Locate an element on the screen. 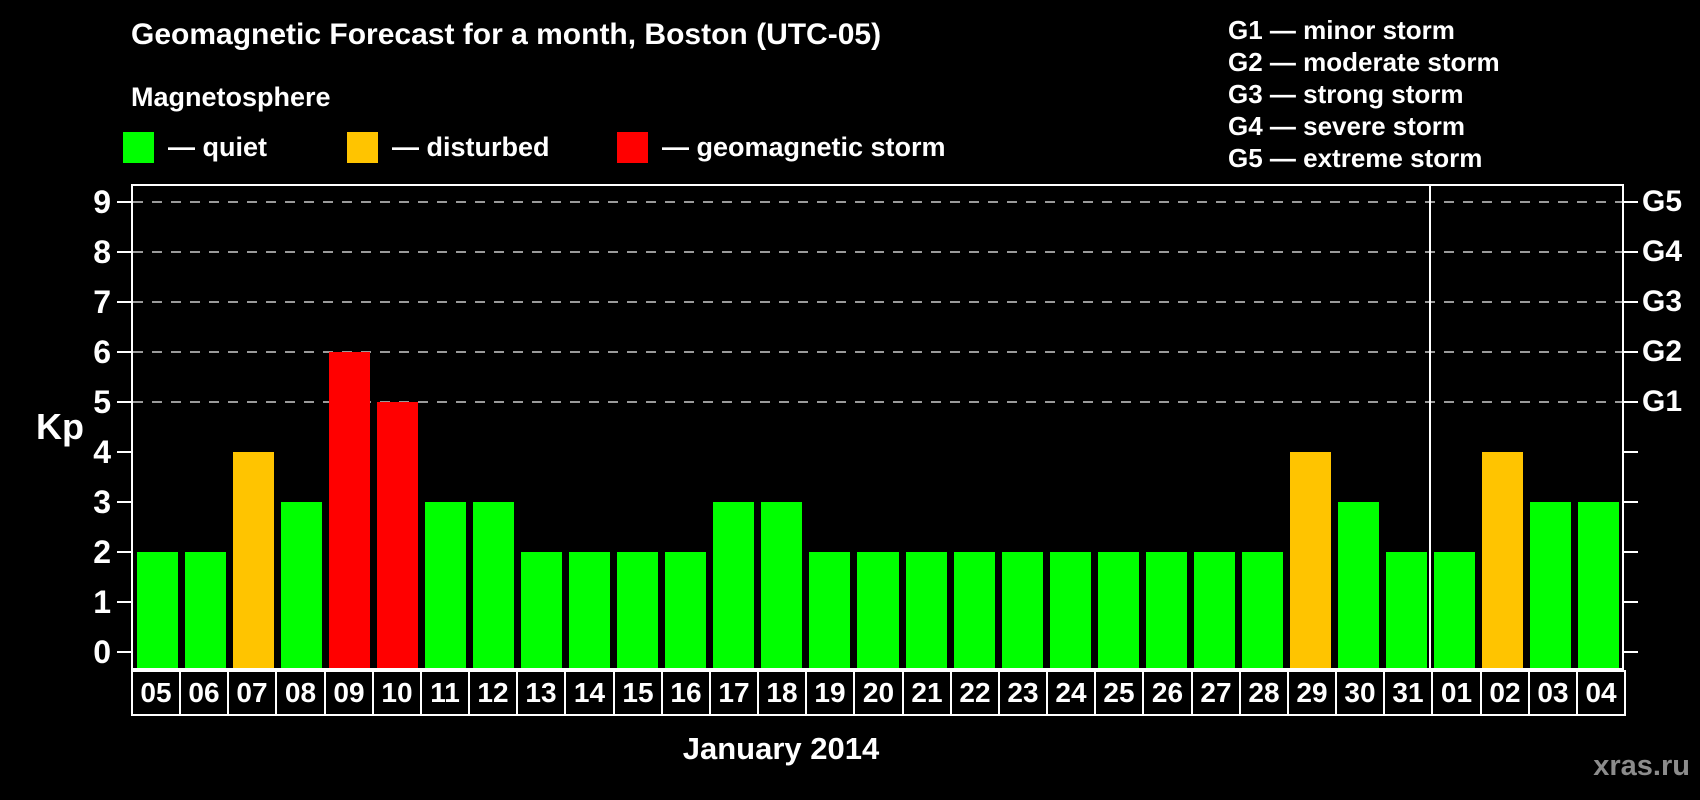  right-axis-label-g3: G3 is located at coordinates (1662, 301).